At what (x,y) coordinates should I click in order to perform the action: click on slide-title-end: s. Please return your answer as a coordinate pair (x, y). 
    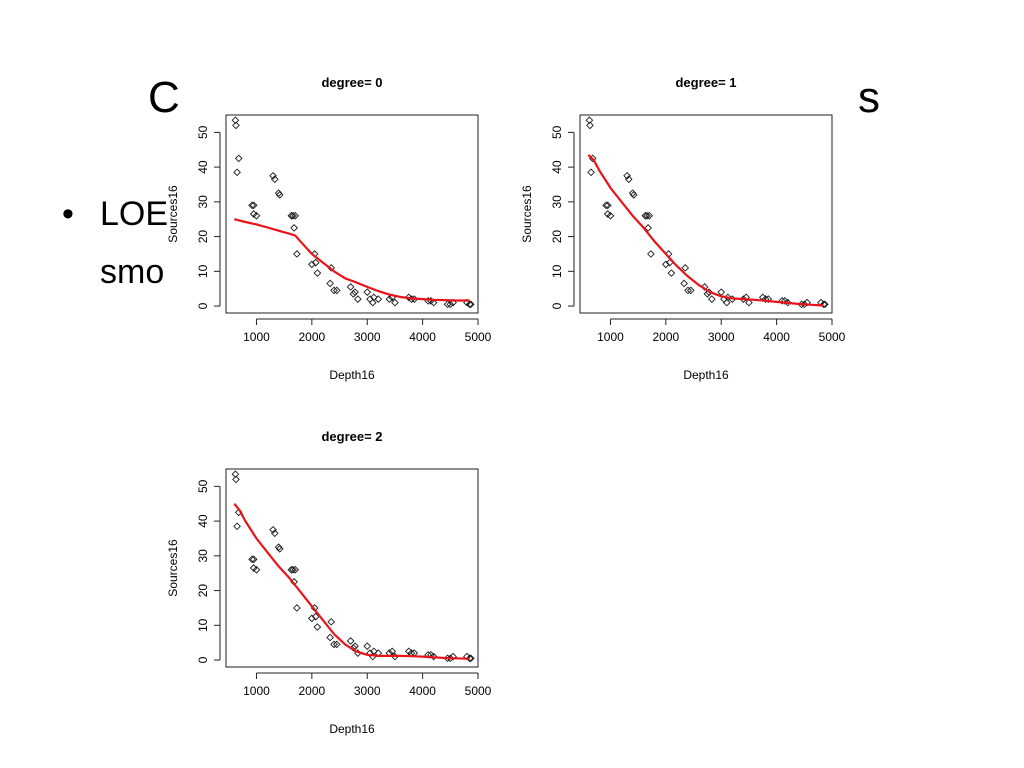
    Looking at the image, I should click on (869, 97).